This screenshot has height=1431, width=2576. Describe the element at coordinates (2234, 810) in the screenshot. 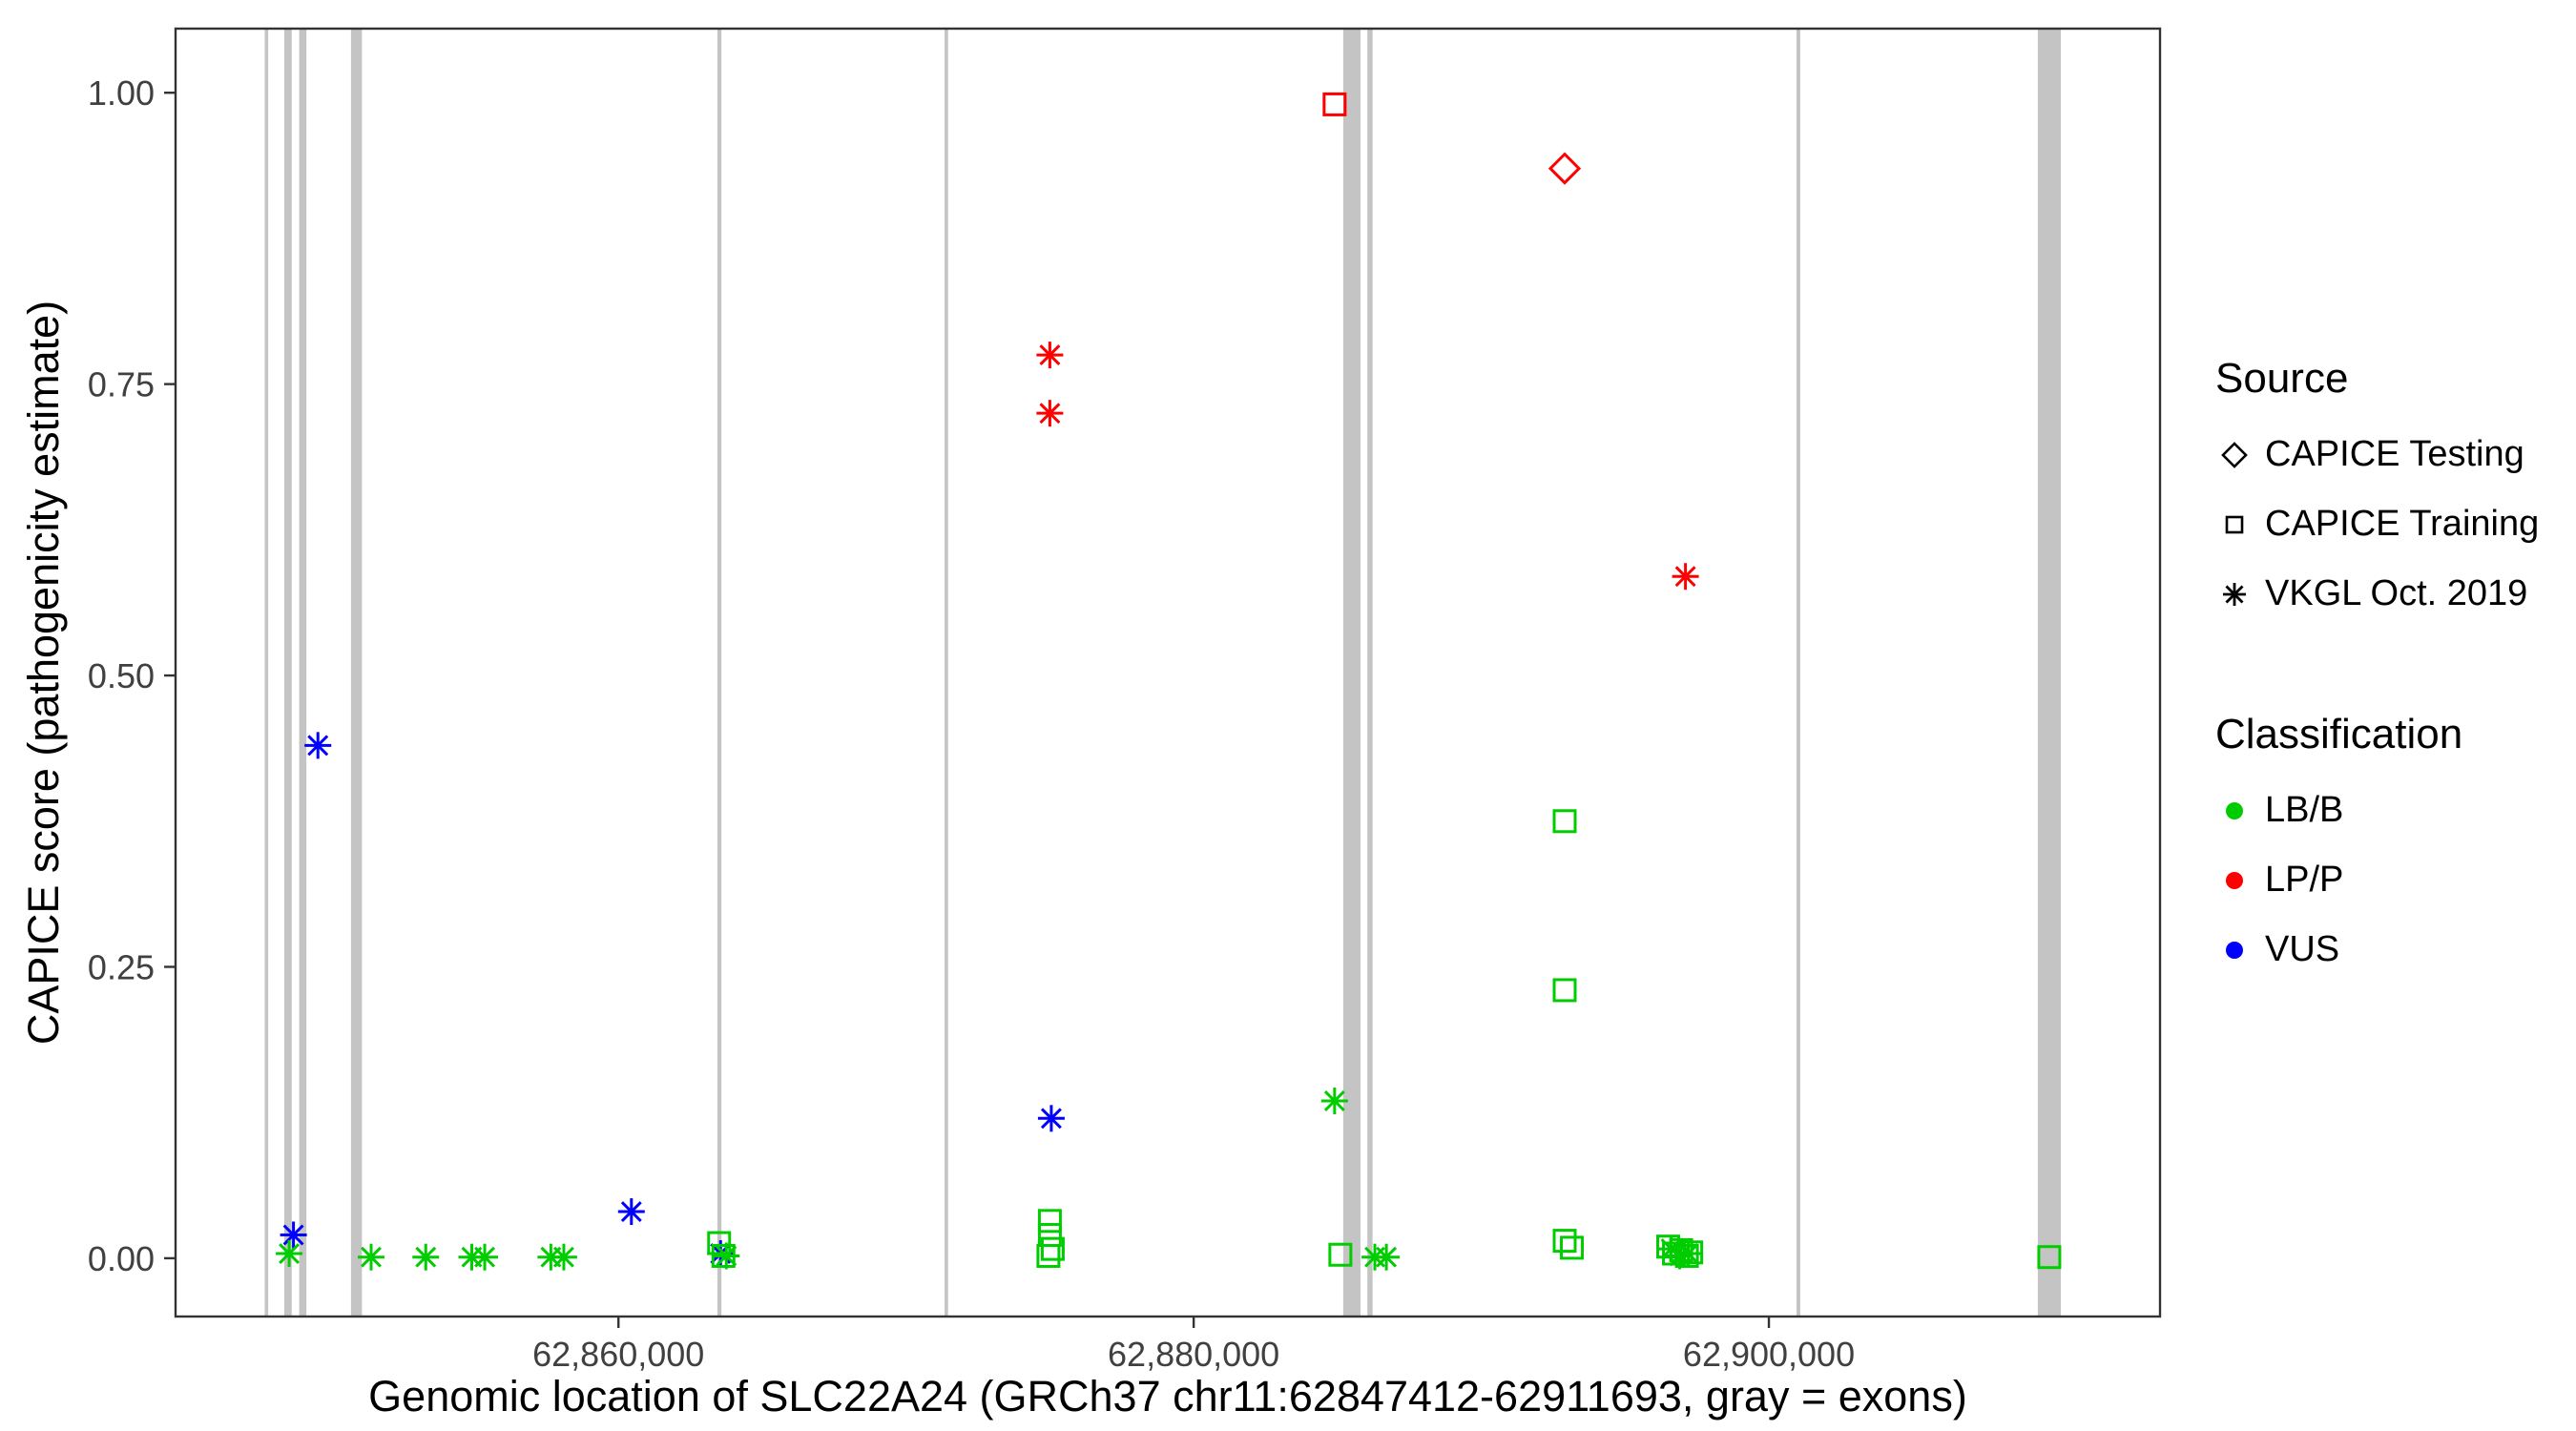

I see `green-dot-icon` at that location.